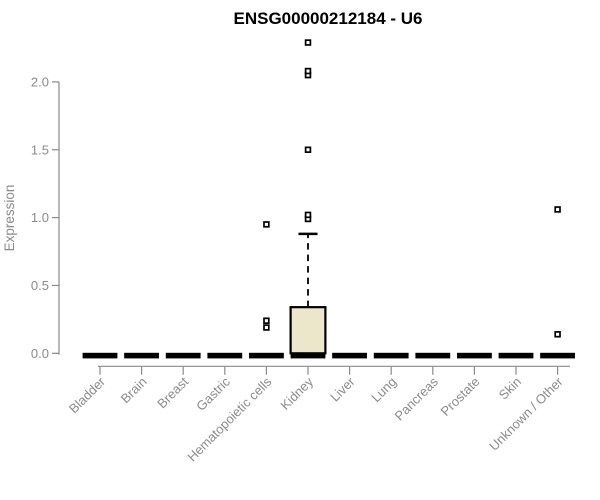 The height and width of the screenshot is (500, 600). What do you see at coordinates (213, 394) in the screenshot?
I see `x-category-label: Gastric` at bounding box center [213, 394].